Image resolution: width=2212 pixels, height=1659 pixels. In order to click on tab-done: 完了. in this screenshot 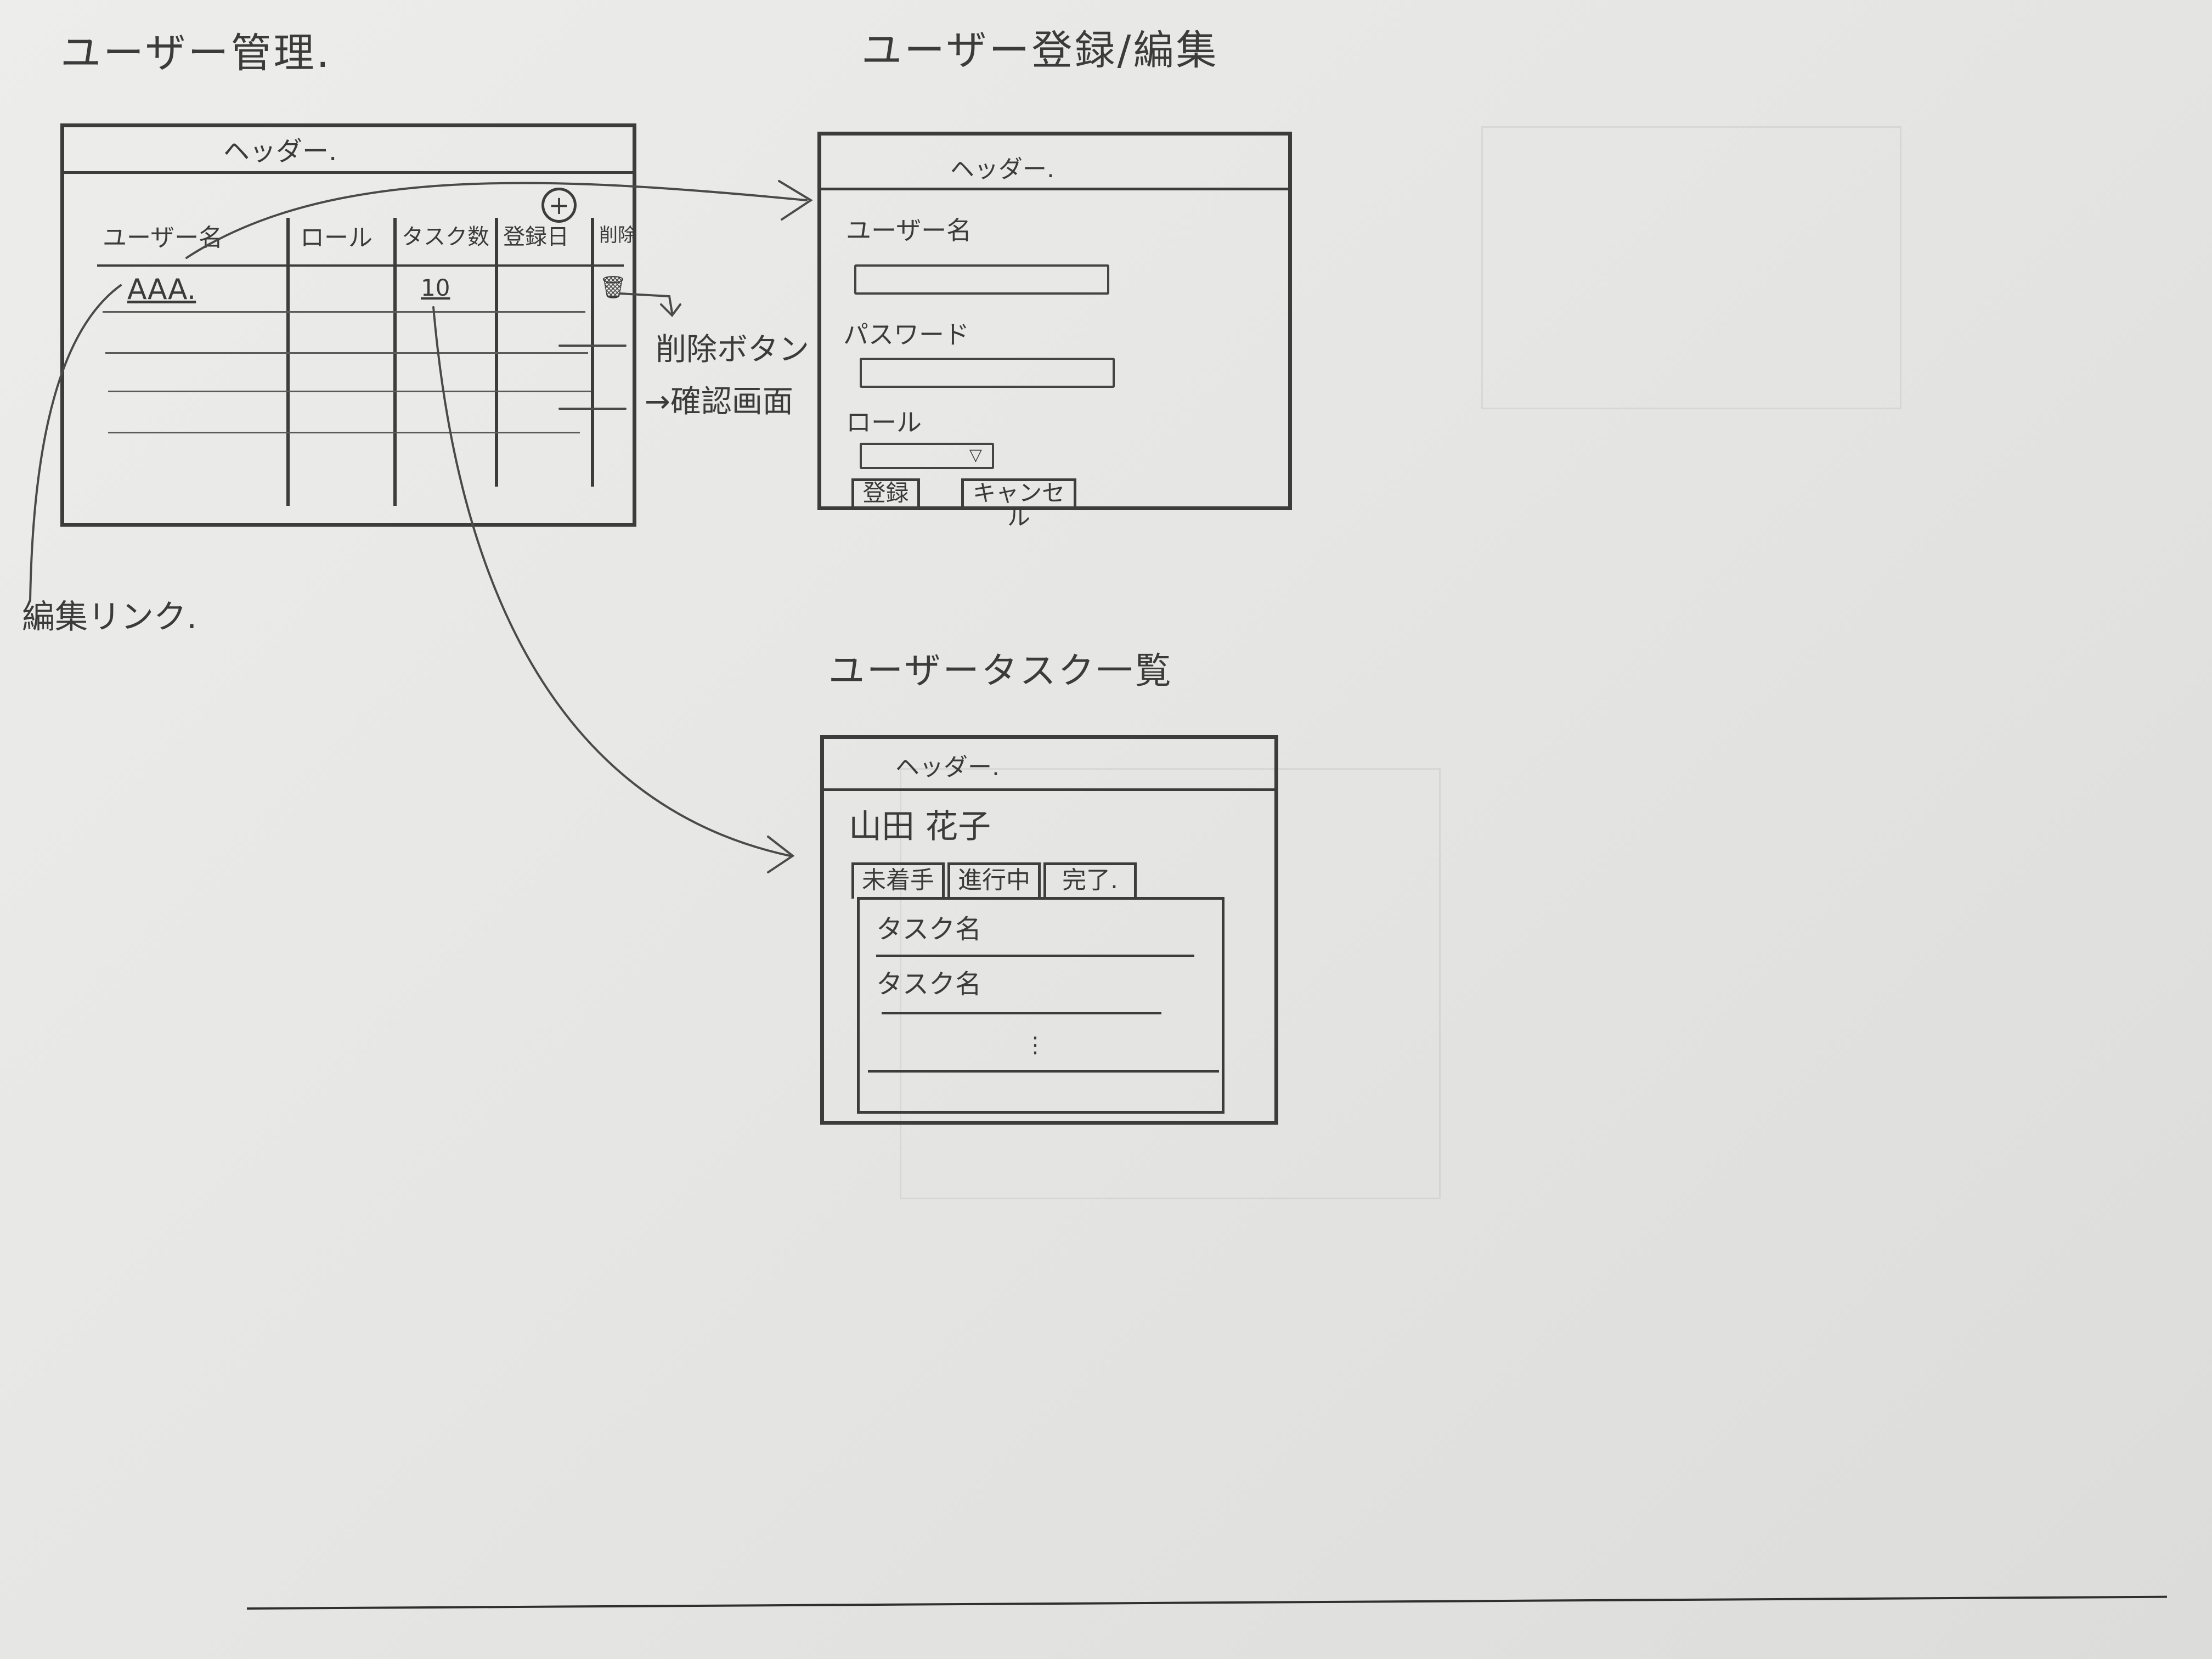, I will do `click(1090, 880)`.